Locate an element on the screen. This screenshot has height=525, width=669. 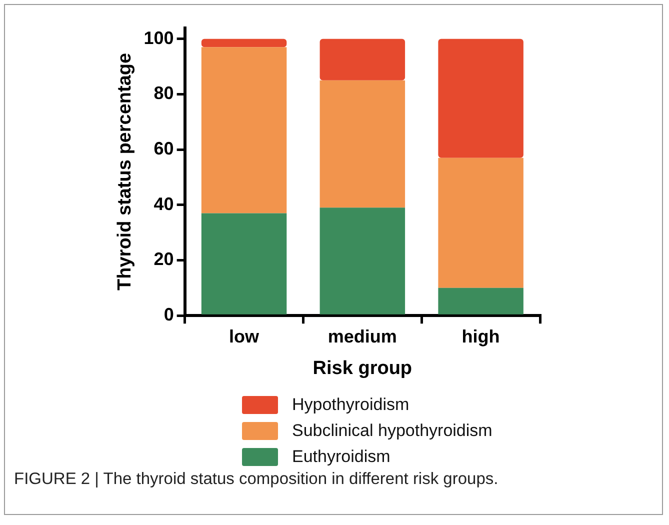
x-tick-label: medium is located at coordinates (362, 336).